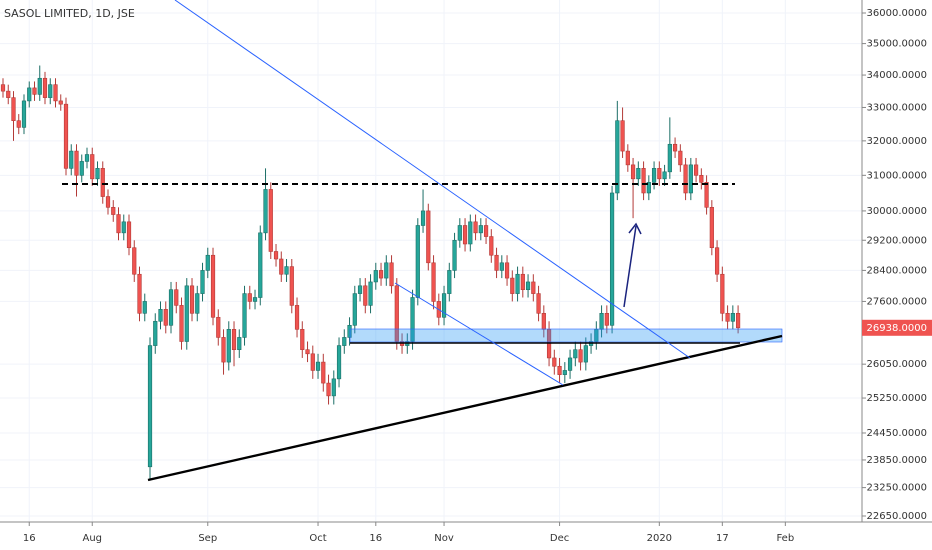 The height and width of the screenshot is (550, 932). I want to click on y-tick-label: 29200.0000, so click(897, 240).